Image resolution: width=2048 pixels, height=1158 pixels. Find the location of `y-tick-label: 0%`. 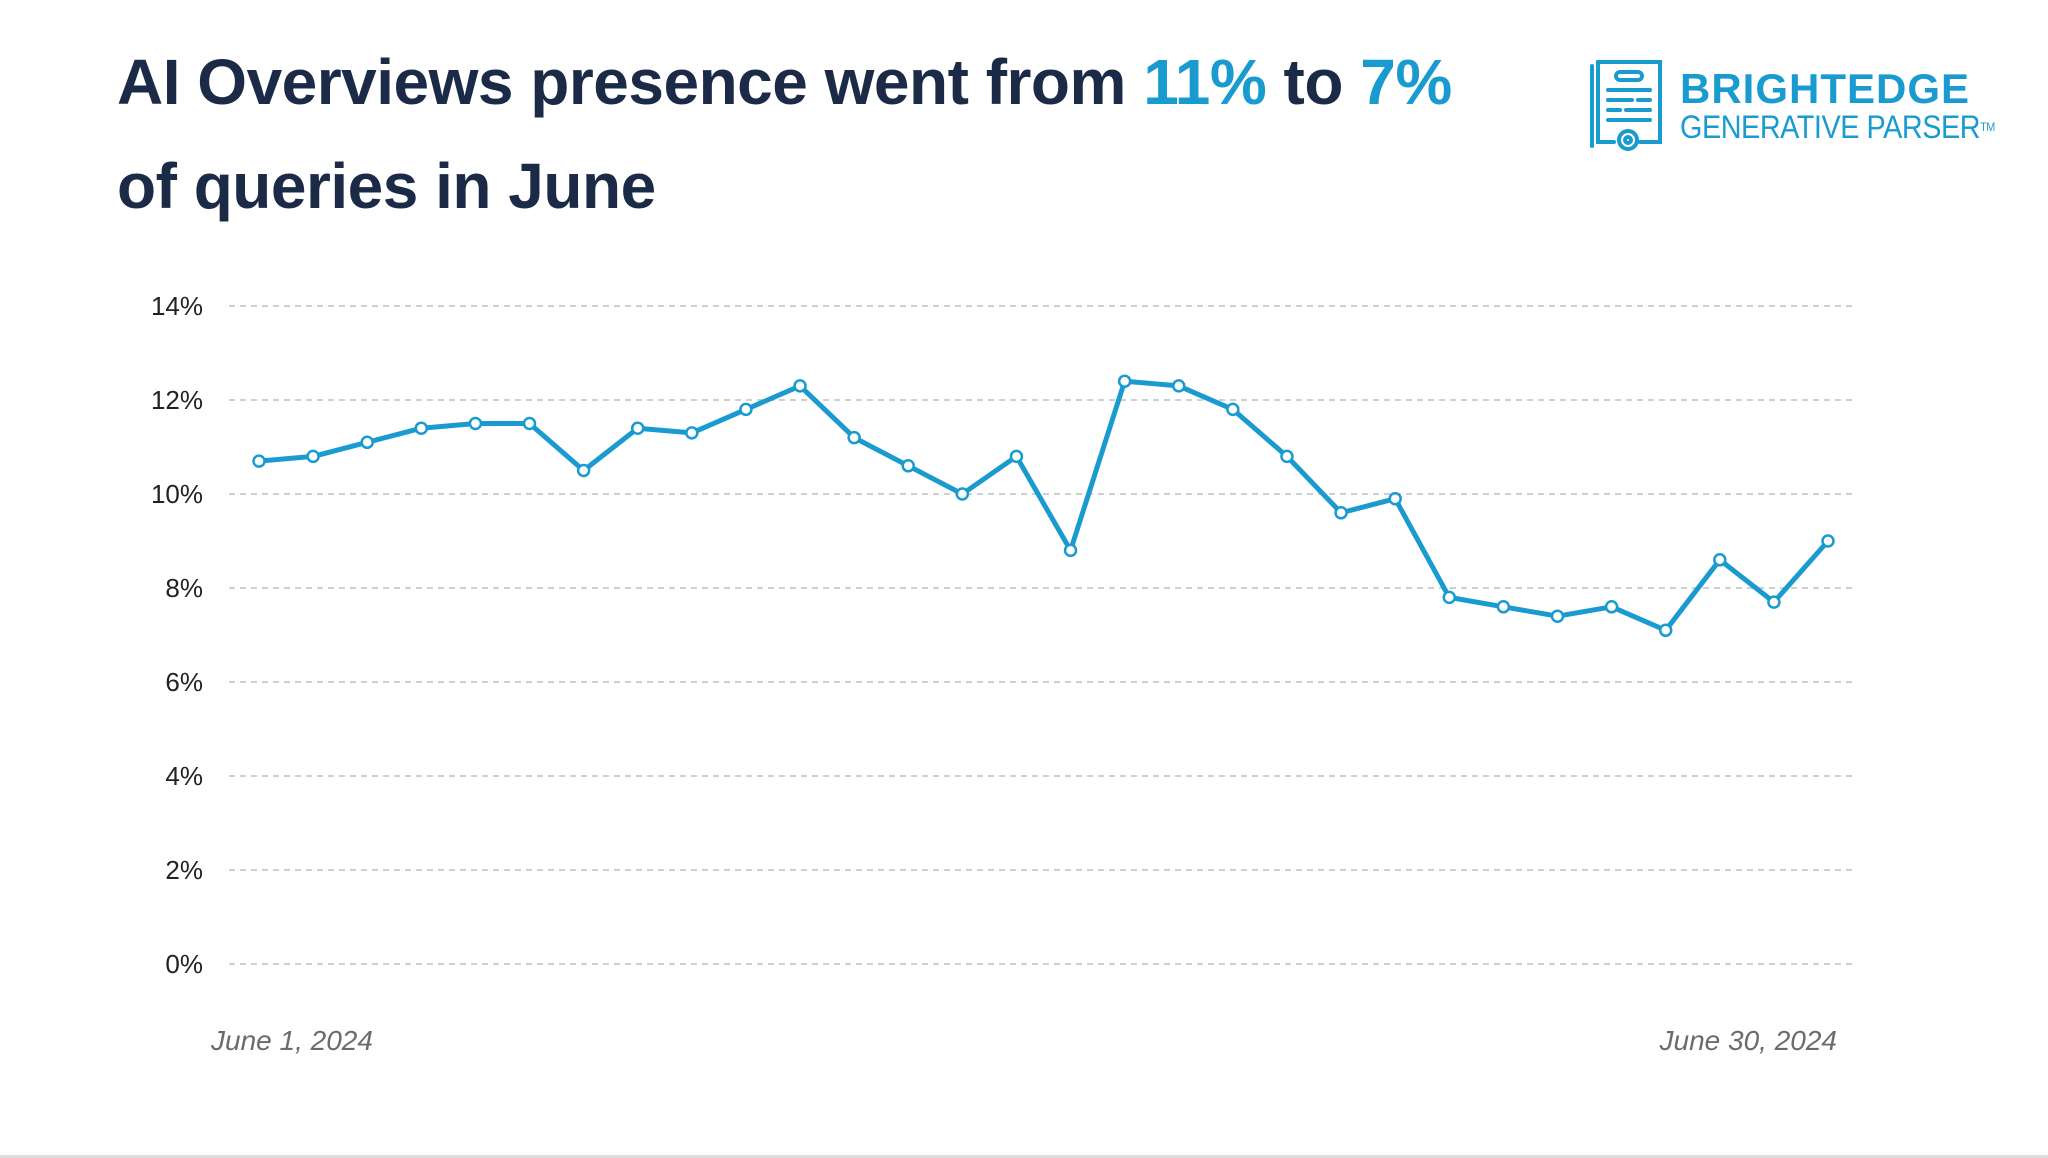

y-tick-label: 0% is located at coordinates (184, 964).